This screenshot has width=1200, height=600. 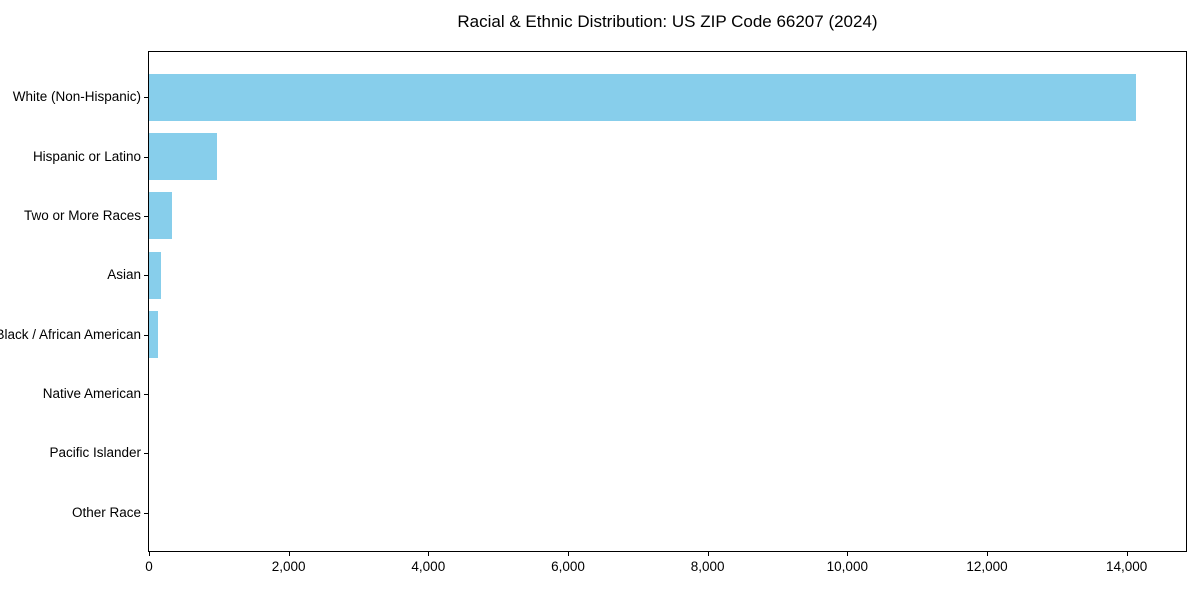 I want to click on y-tick-label: Pacific Islander, so click(x=95, y=453).